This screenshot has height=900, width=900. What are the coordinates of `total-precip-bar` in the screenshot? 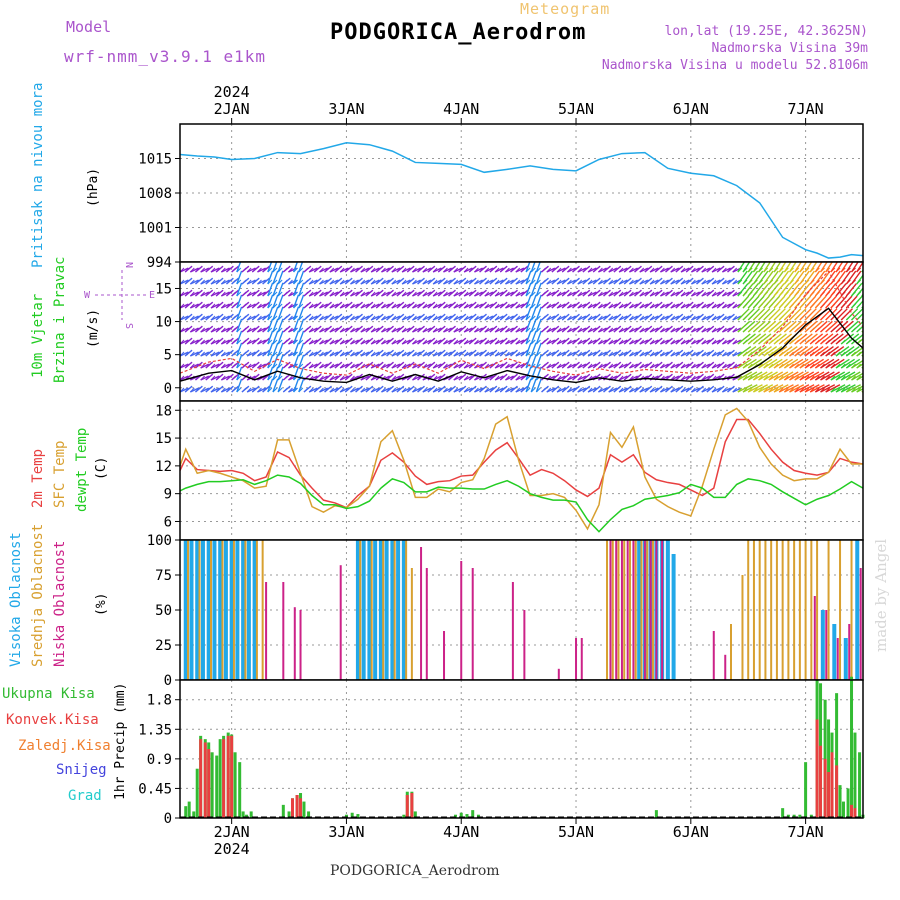 It's located at (235, 785).